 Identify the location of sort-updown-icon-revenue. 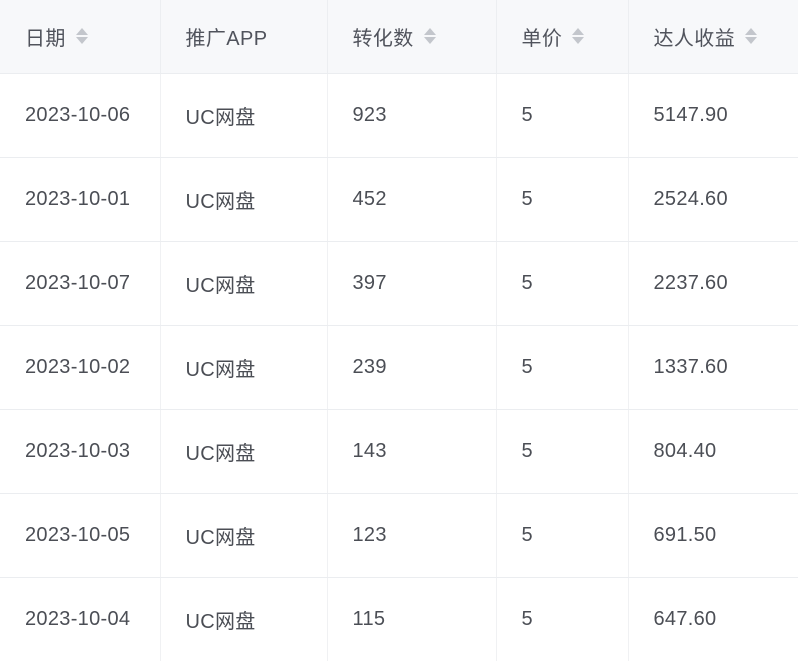
(751, 36).